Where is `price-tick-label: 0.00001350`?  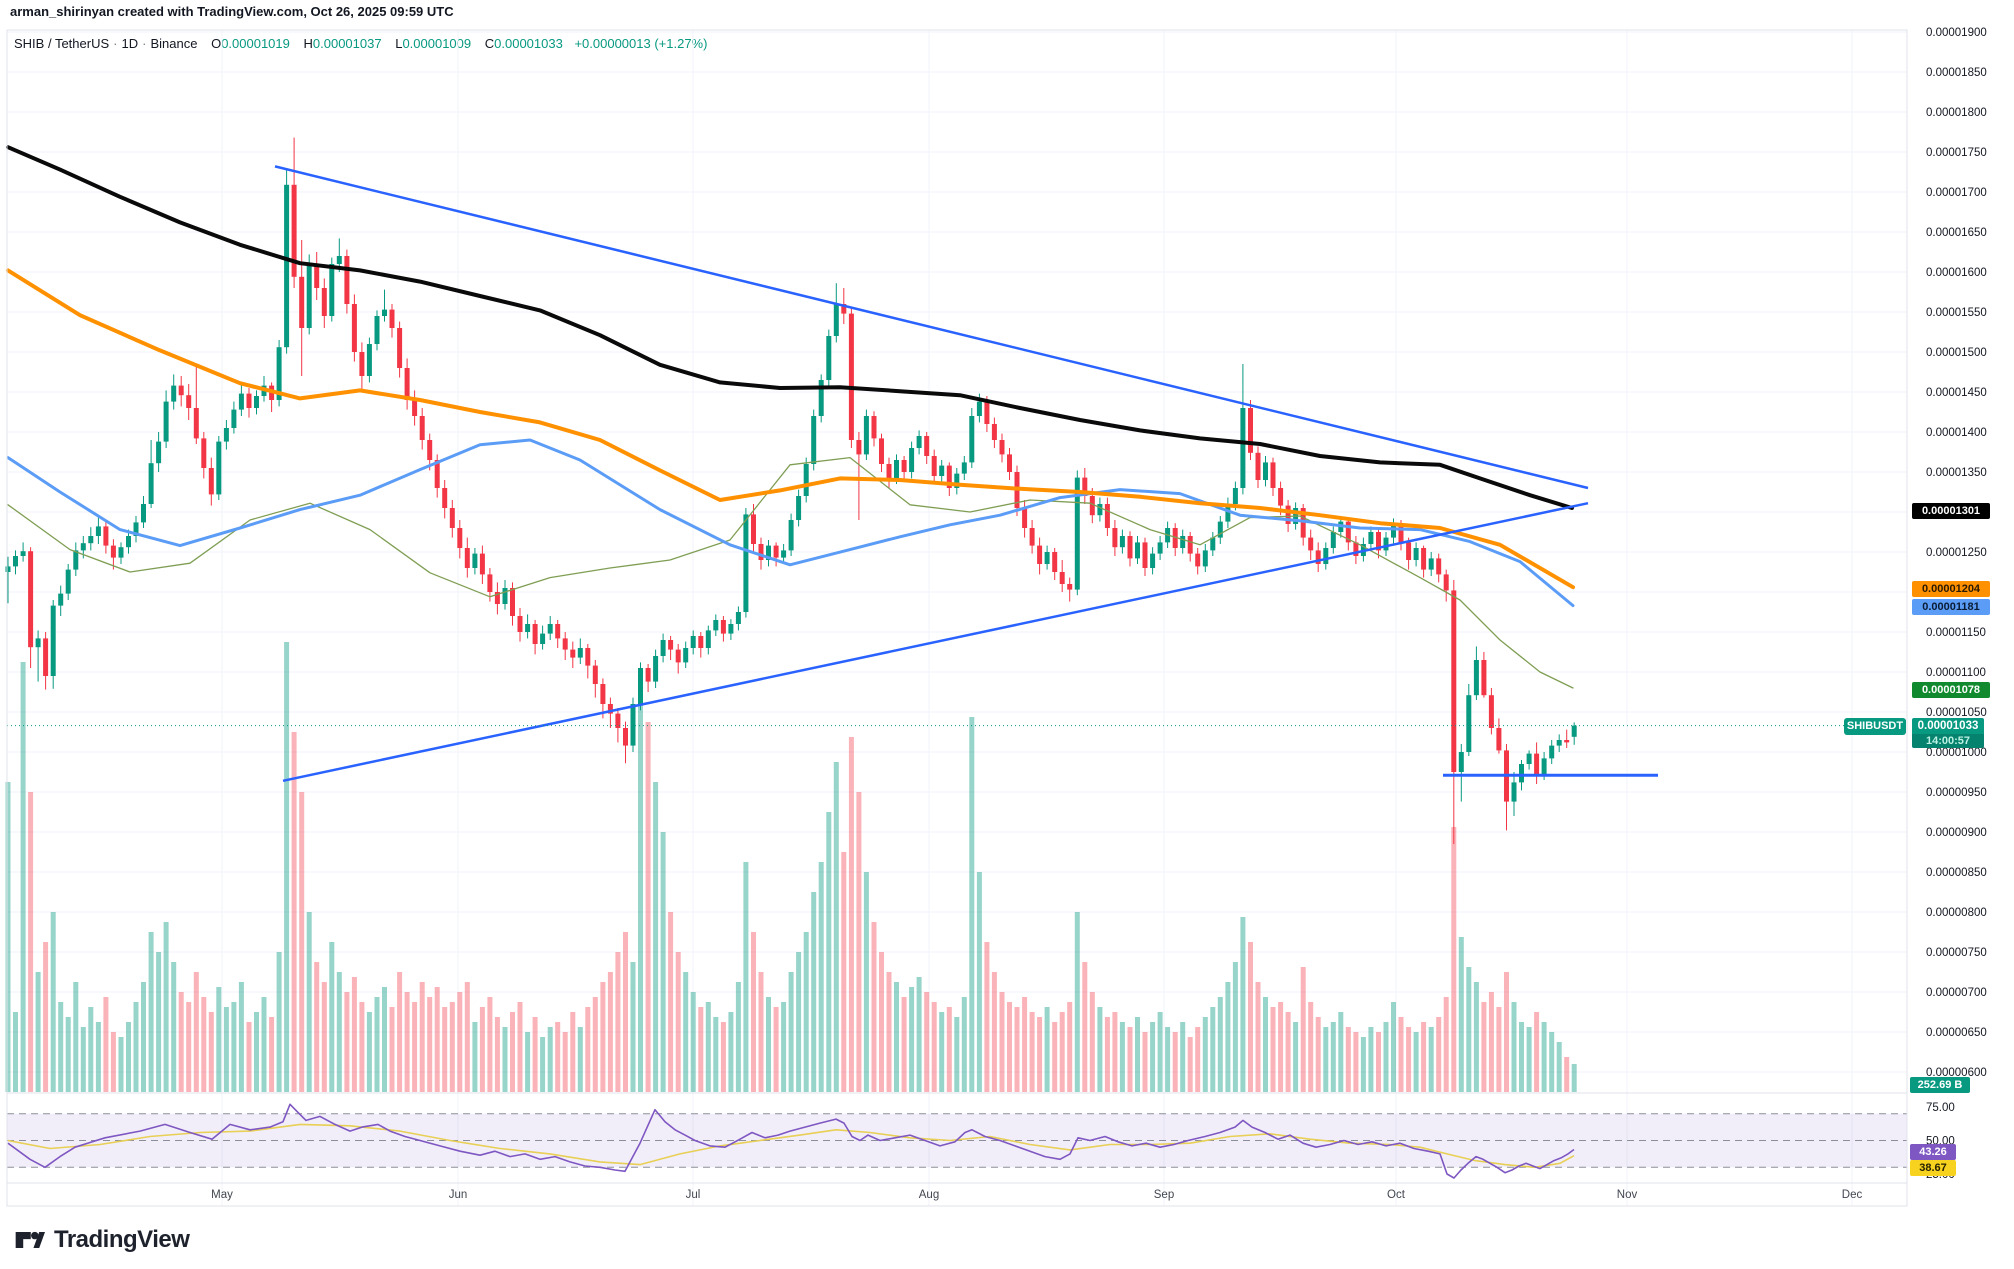 price-tick-label: 0.00001350 is located at coordinates (1956, 473).